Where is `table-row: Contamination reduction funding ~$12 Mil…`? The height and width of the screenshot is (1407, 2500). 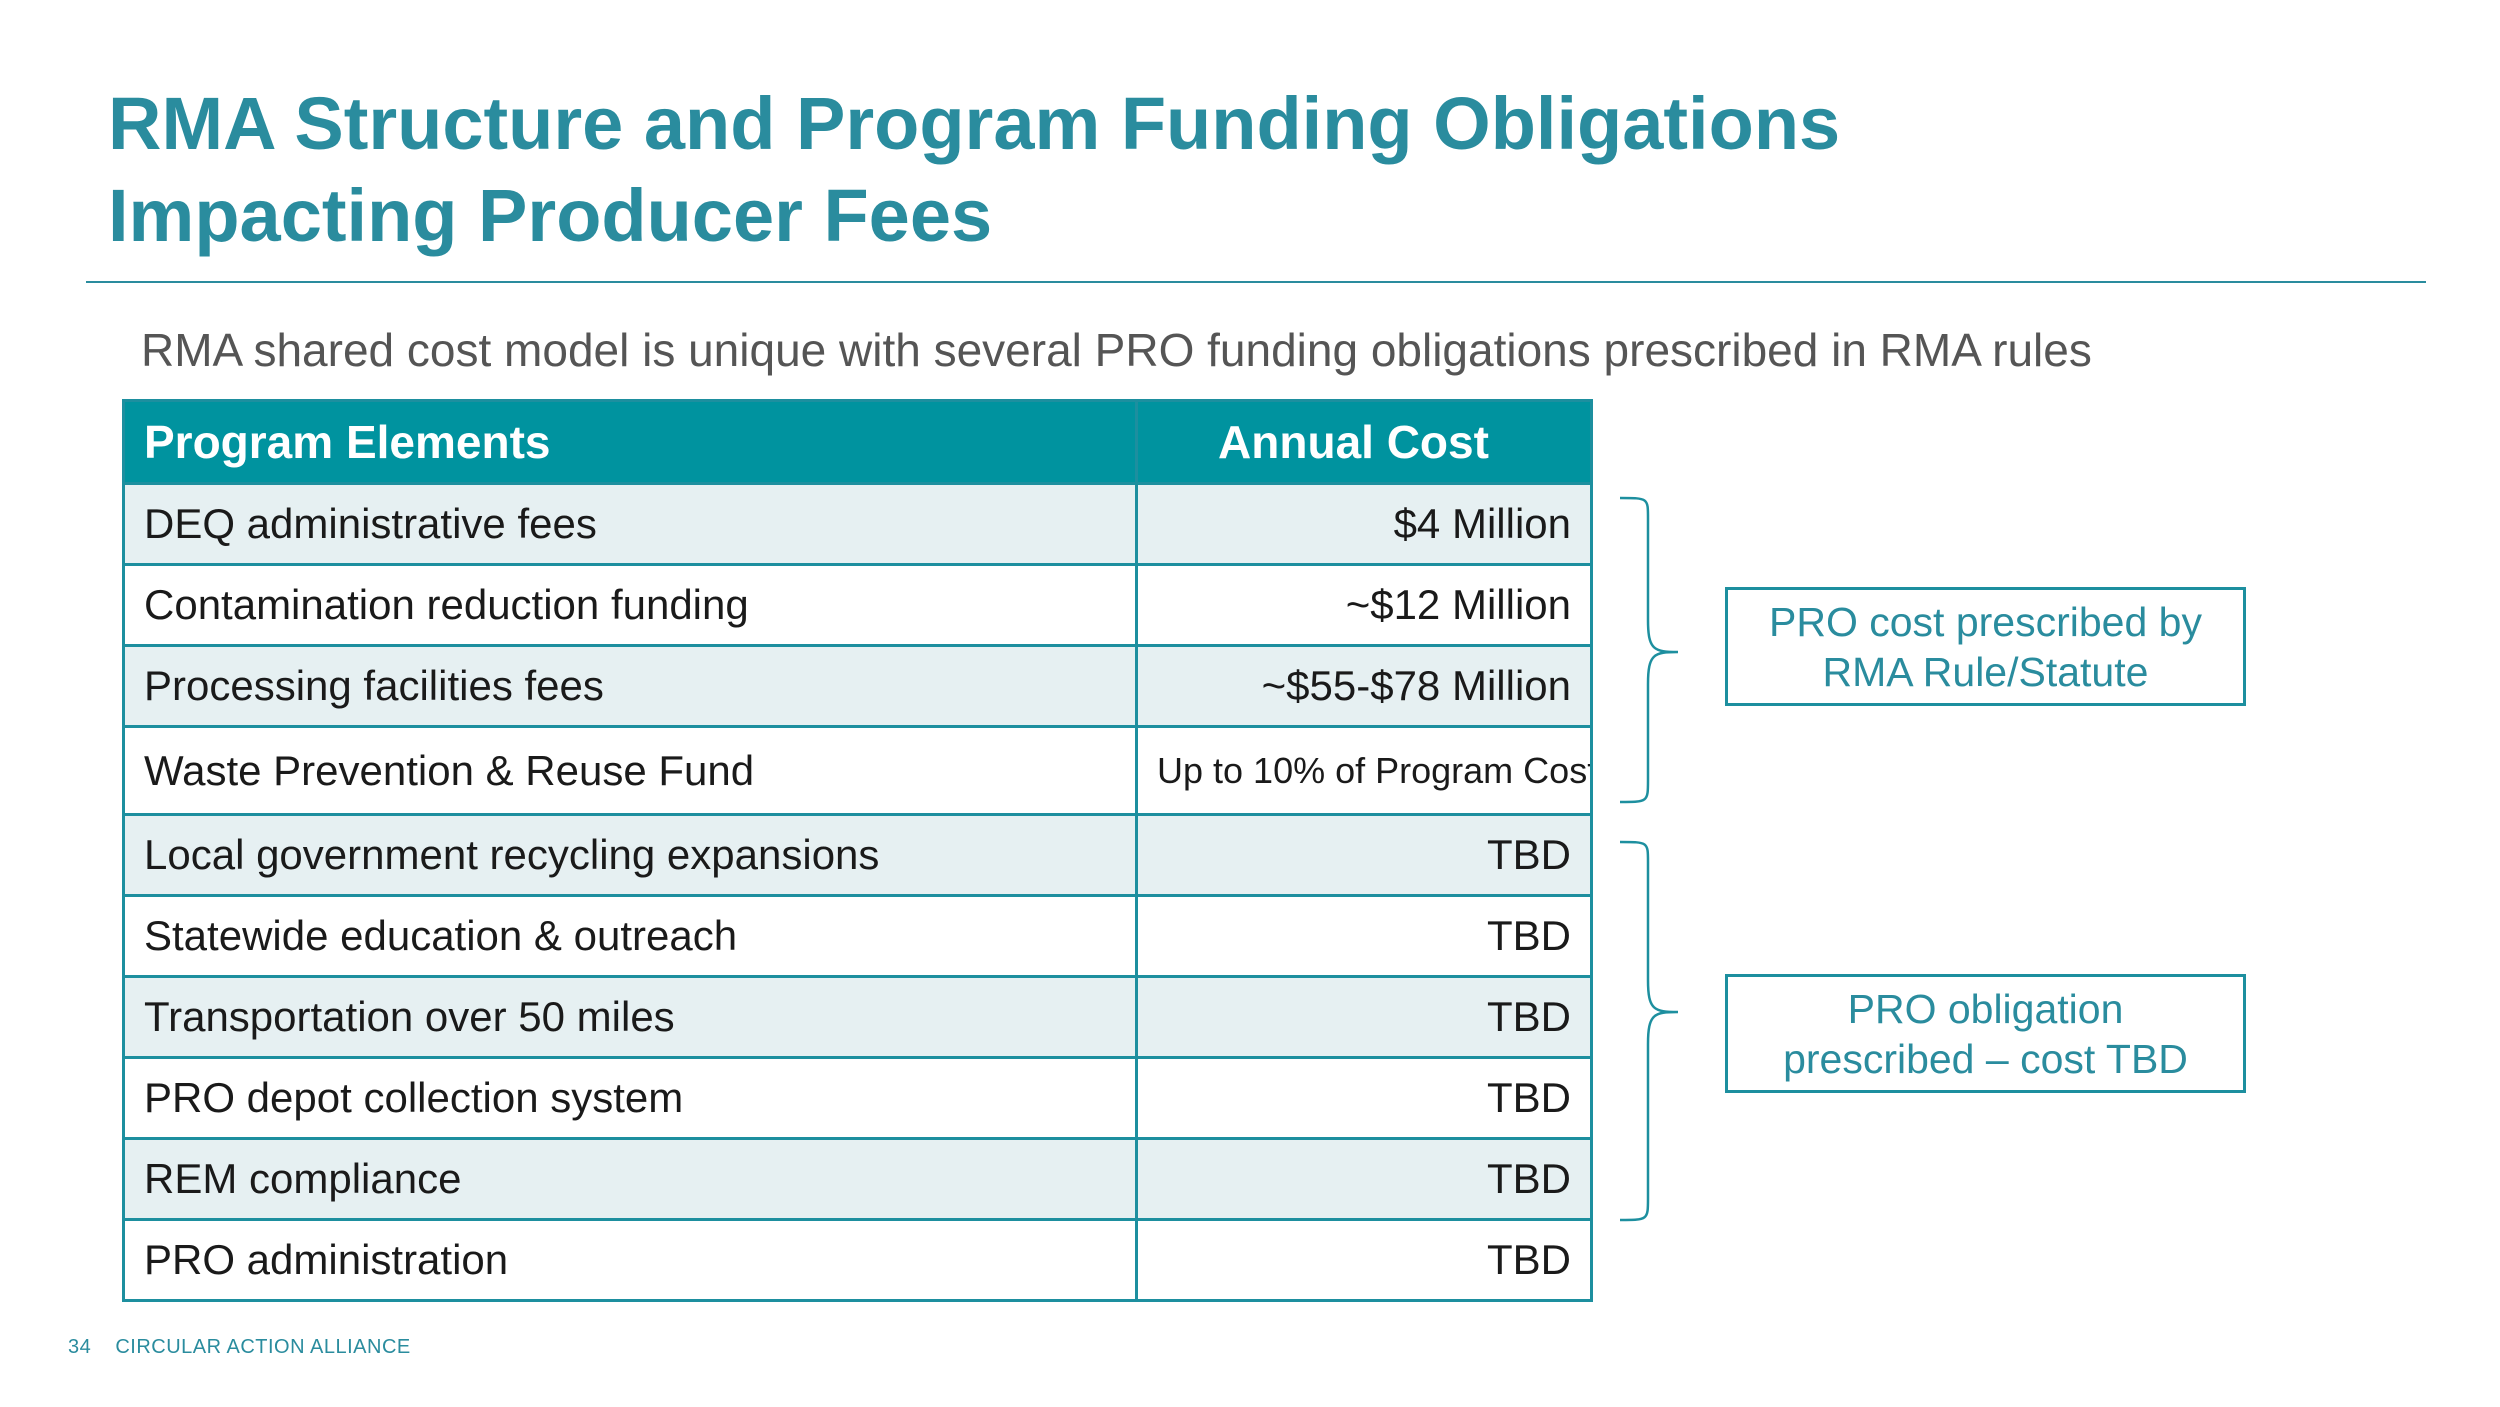 table-row: Contamination reduction funding ~$12 Mil… is located at coordinates (857, 605).